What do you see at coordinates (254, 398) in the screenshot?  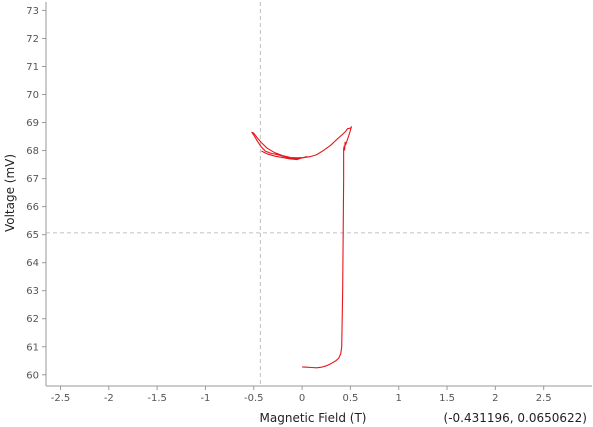 I see `x-tick-label: -0.5` at bounding box center [254, 398].